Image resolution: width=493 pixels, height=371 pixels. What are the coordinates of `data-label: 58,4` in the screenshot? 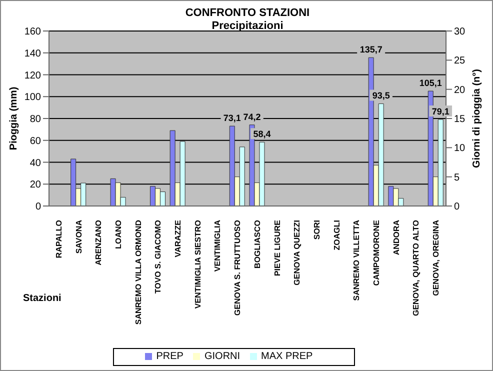 It's located at (262, 134).